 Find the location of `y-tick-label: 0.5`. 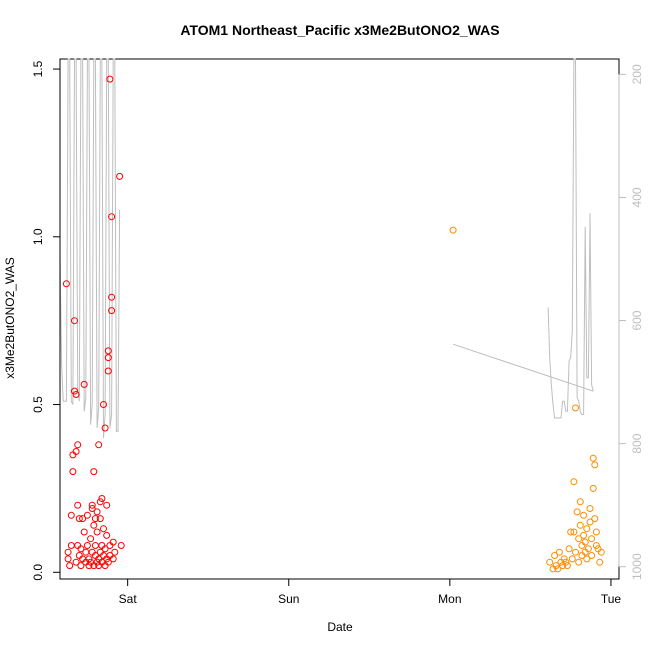

y-tick-label: 0.5 is located at coordinates (38, 404).